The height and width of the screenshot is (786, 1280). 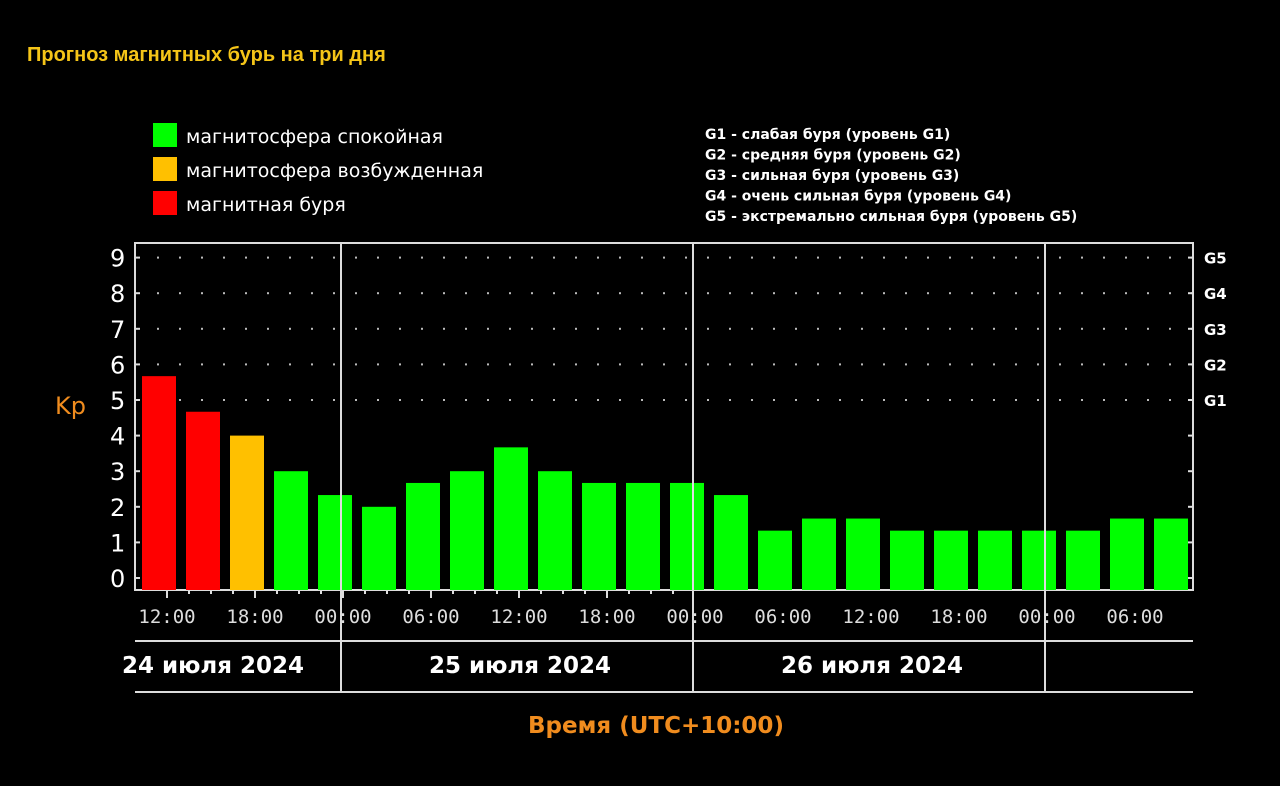 What do you see at coordinates (165, 135) in the screenshot?
I see `legend-swatch-calm` at bounding box center [165, 135].